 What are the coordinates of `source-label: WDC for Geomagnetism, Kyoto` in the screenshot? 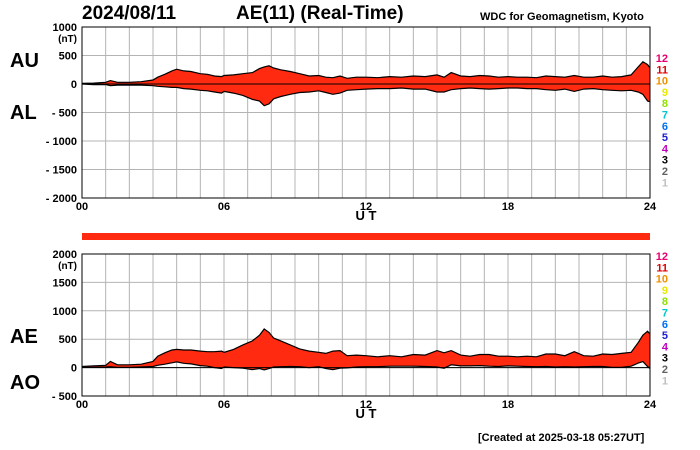 It's located at (562, 17).